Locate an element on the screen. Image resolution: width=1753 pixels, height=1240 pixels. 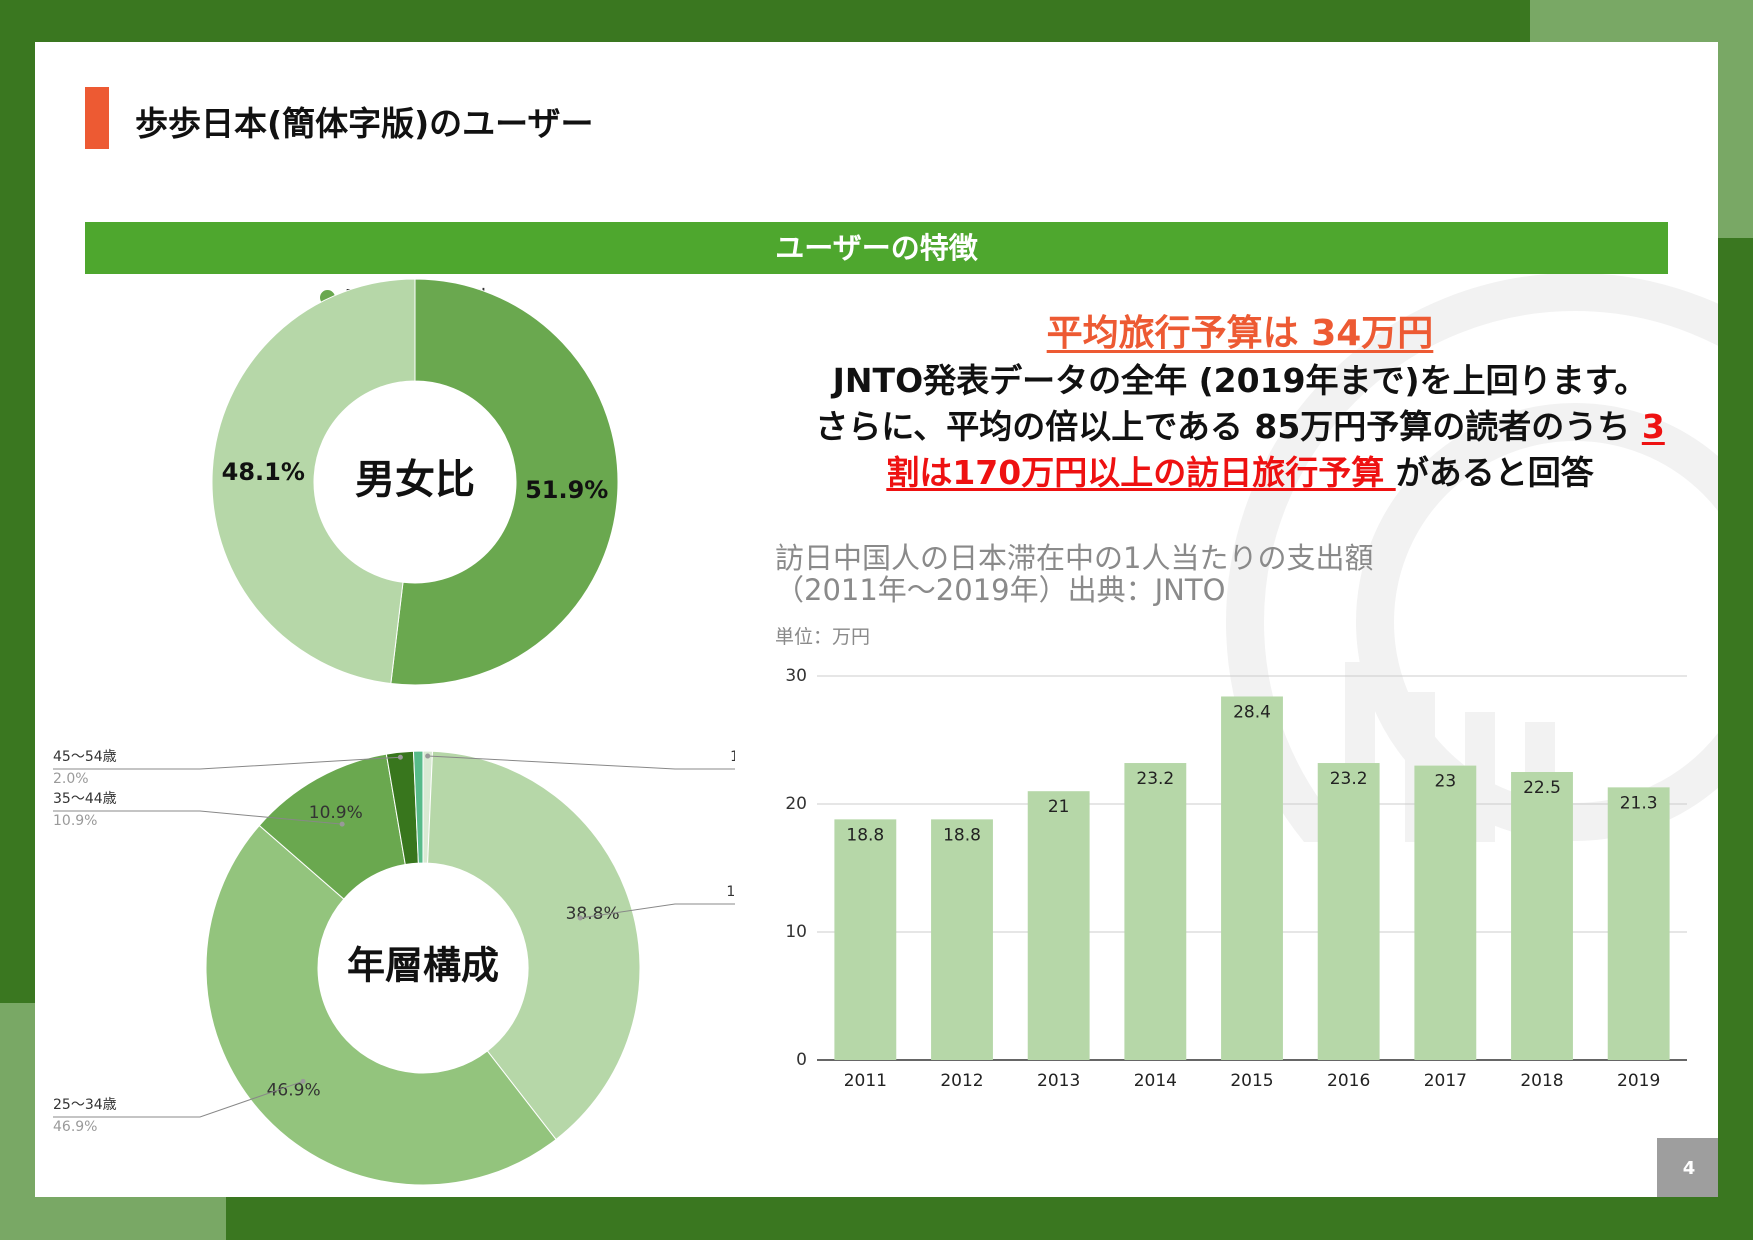
x-tick-label: 2016 is located at coordinates (1348, 1081).